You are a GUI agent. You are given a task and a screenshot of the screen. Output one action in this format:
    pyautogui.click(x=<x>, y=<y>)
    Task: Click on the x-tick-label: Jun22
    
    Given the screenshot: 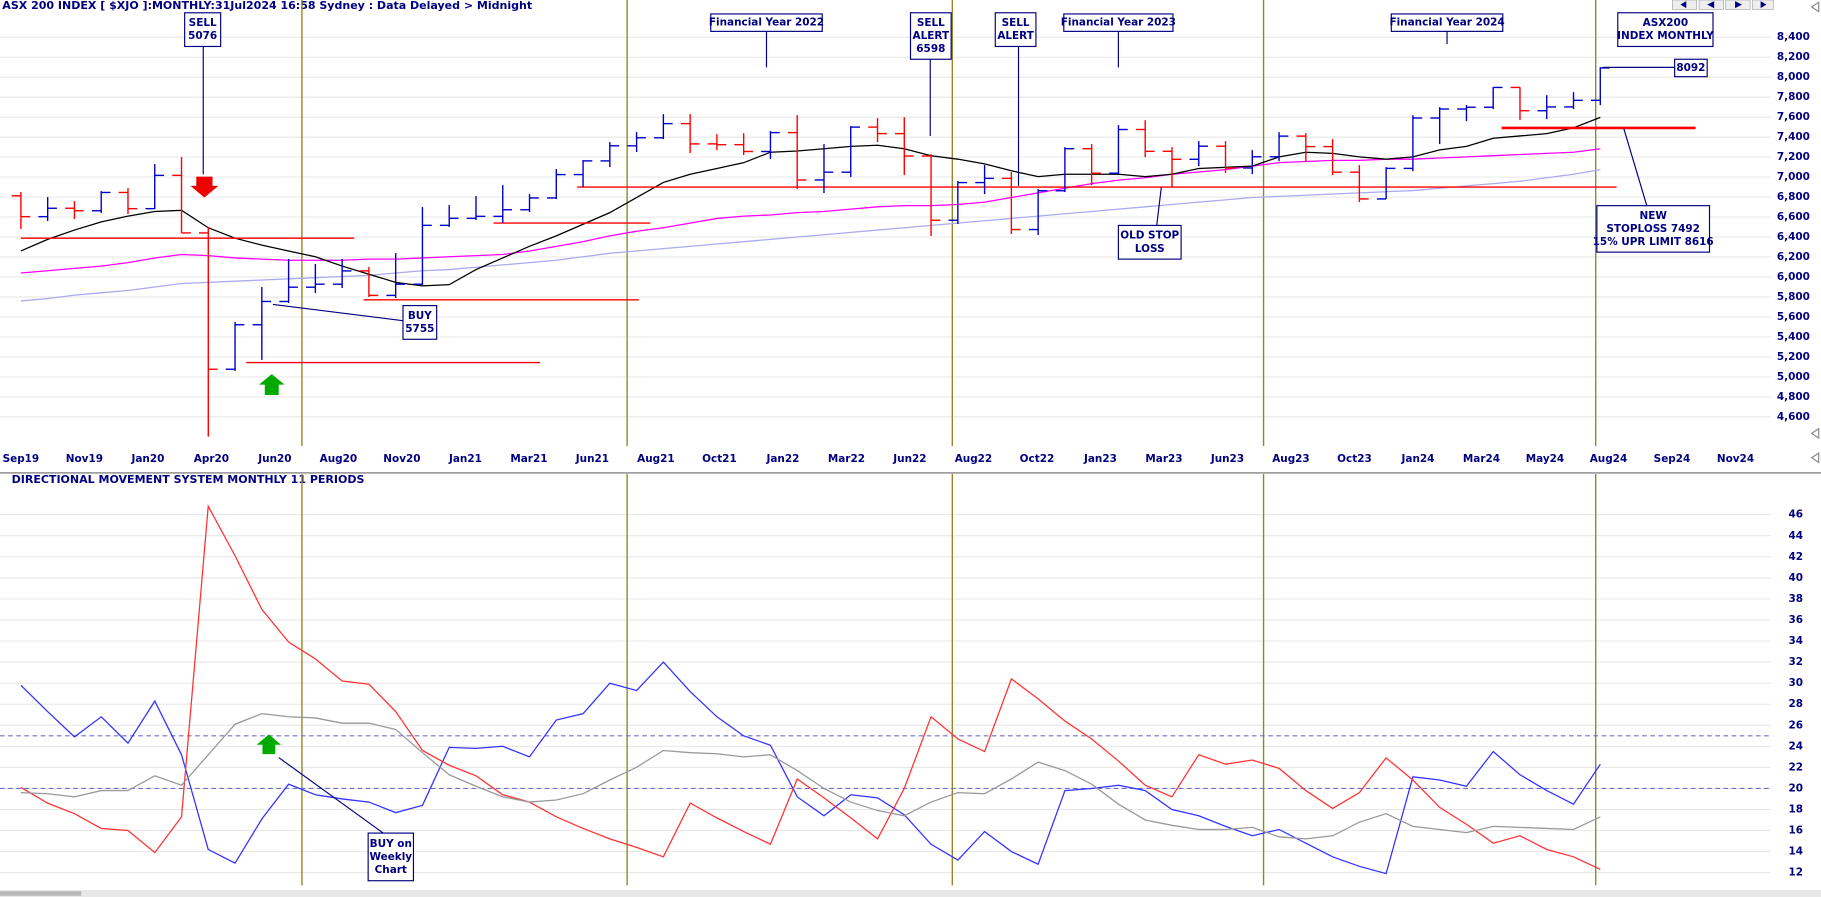 What is the action you would take?
    pyautogui.click(x=909, y=459)
    